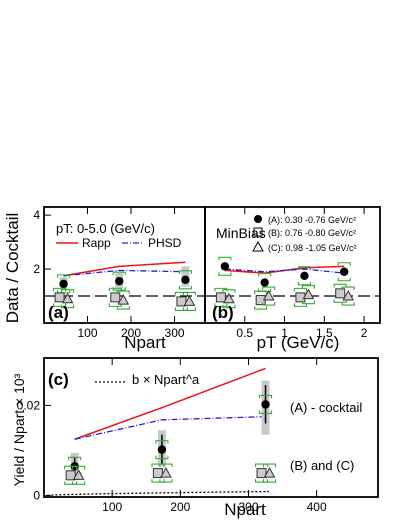  What do you see at coordinates (322, 465) in the screenshot?
I see `panel-c-label-bc: (B) and (C)` at bounding box center [322, 465].